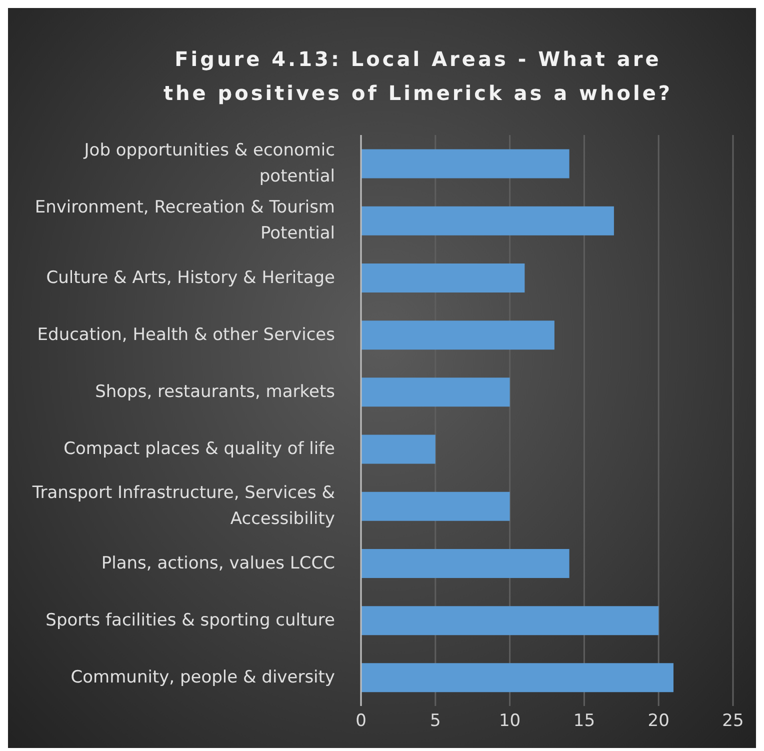  Describe the element at coordinates (202, 677) in the screenshot. I see `y-tick-label: Community, people & diversity` at that location.